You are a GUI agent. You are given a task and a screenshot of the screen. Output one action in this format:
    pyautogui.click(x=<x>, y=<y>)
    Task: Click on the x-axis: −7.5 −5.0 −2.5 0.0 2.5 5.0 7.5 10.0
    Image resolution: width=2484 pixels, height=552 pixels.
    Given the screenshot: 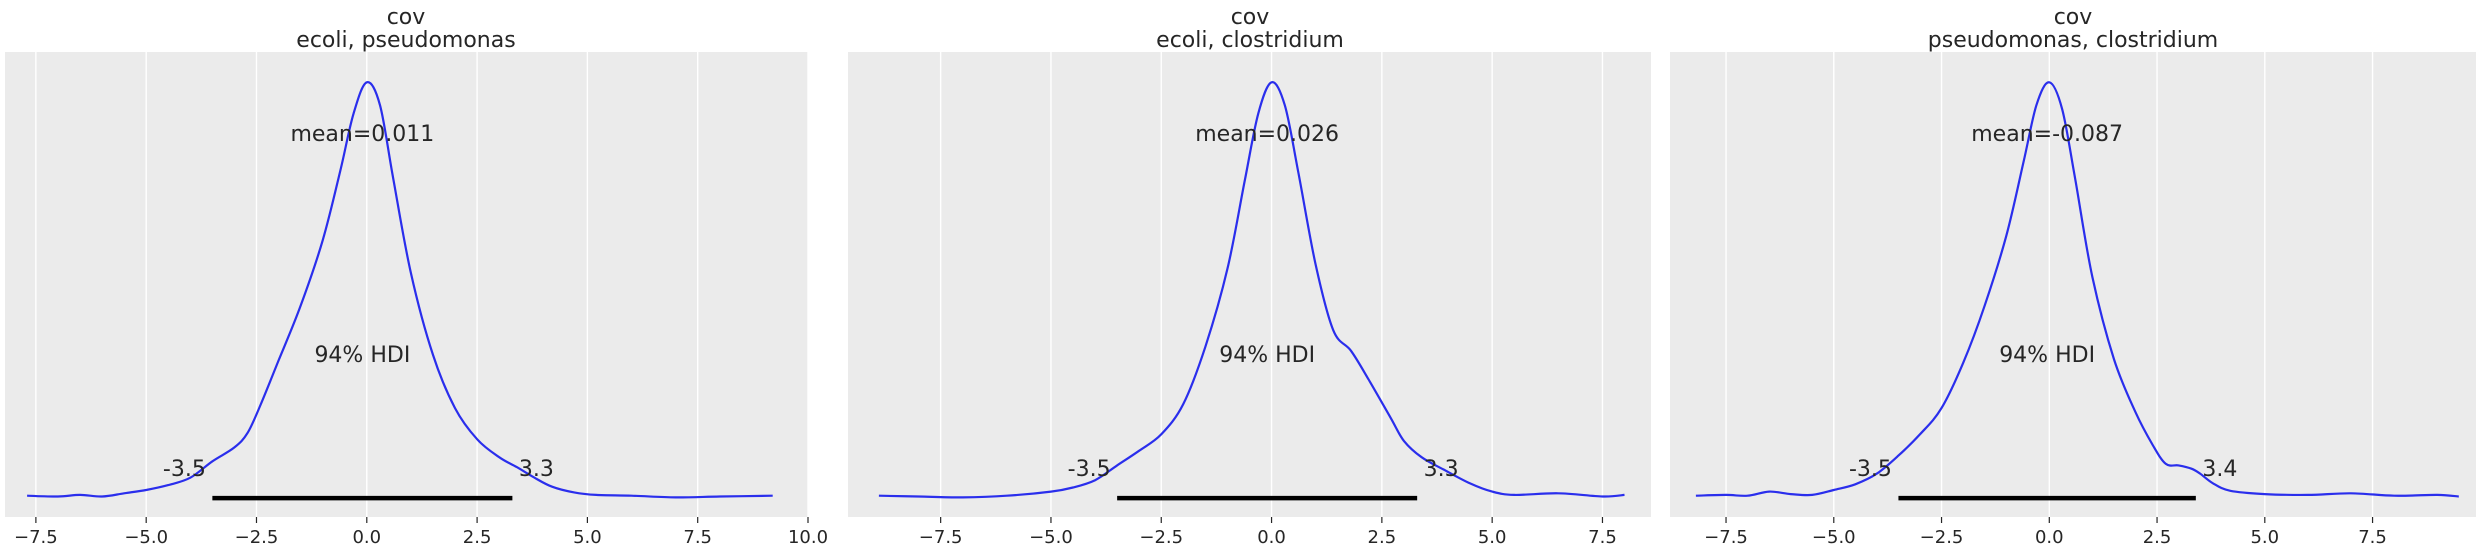 What is the action you would take?
    pyautogui.click(x=421, y=532)
    